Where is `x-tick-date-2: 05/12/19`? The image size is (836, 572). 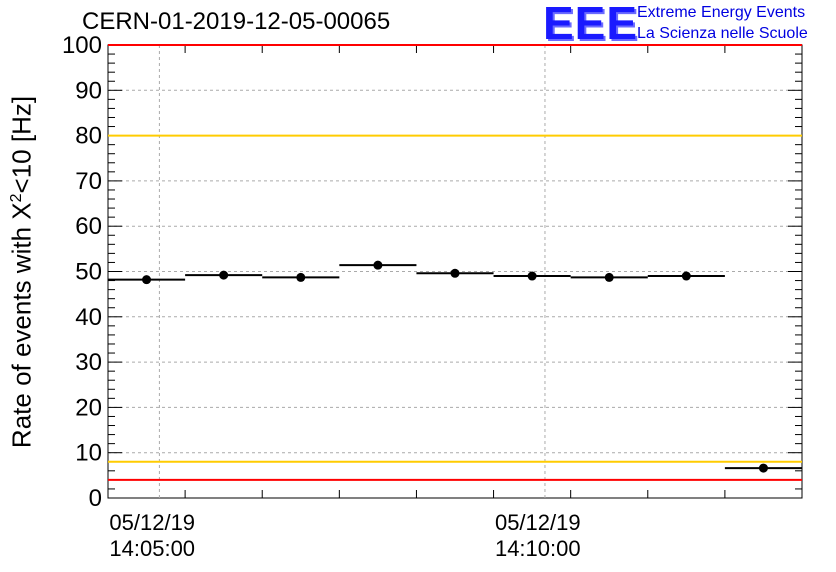 x-tick-date-2: 05/12/19 is located at coordinates (537, 522).